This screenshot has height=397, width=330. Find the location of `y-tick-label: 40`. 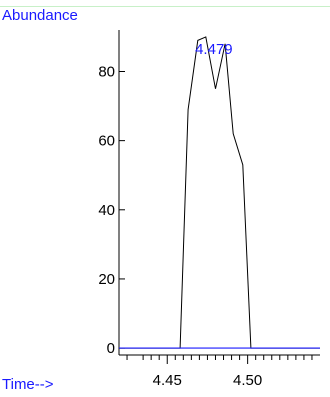

y-tick-label: 40 is located at coordinates (106, 210).